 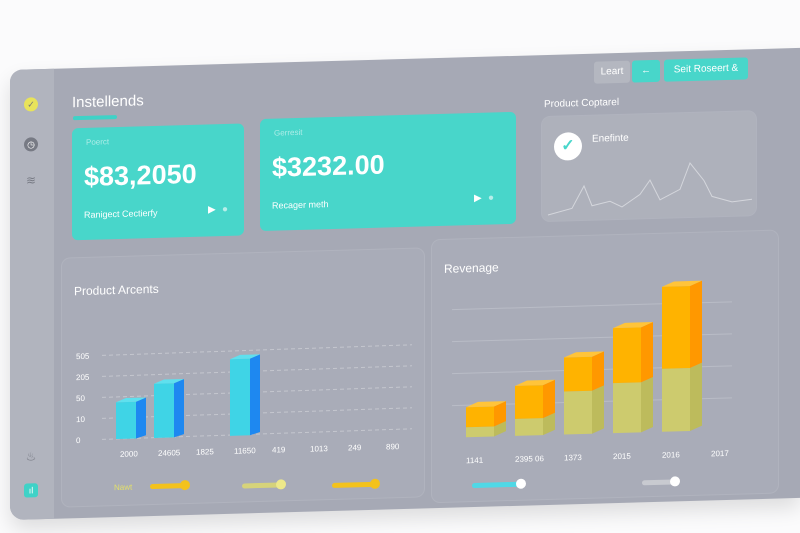 I want to click on card-value: $83,2050, so click(x=140, y=175).